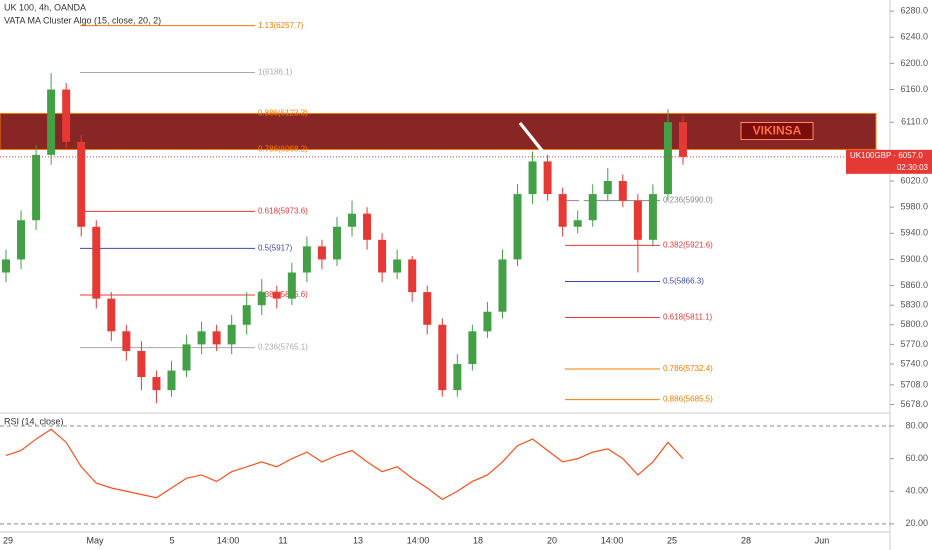  Describe the element at coordinates (45, 7) in the screenshot. I see `chart-title: UK 100, 4h, OANDA` at that location.